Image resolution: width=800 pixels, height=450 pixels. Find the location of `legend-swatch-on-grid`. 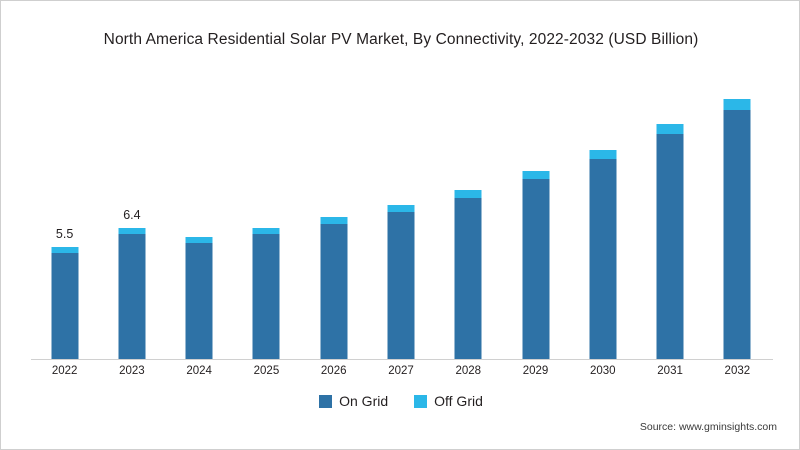

legend-swatch-on-grid is located at coordinates (326, 401).